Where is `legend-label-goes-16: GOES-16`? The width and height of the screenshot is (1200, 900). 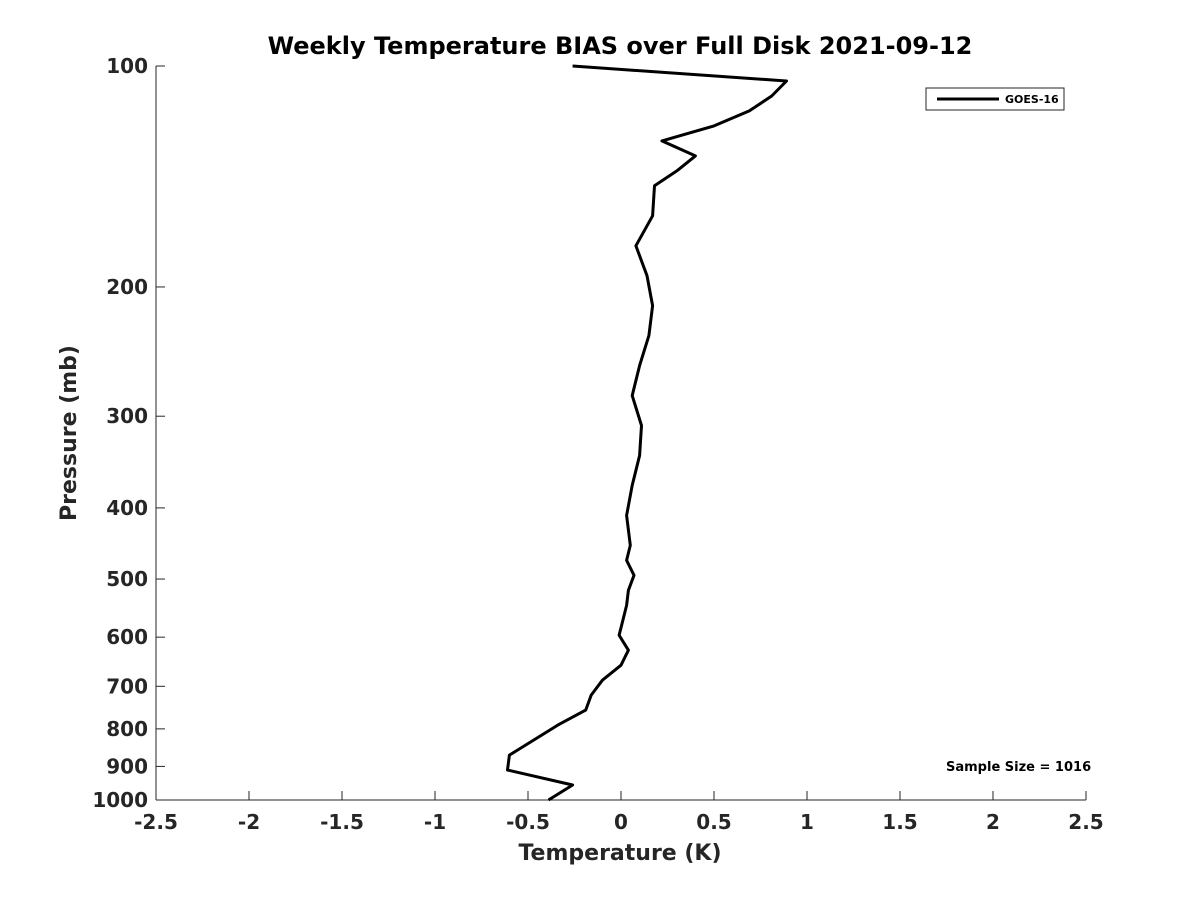
legend-label-goes-16: GOES-16 is located at coordinates (1032, 99).